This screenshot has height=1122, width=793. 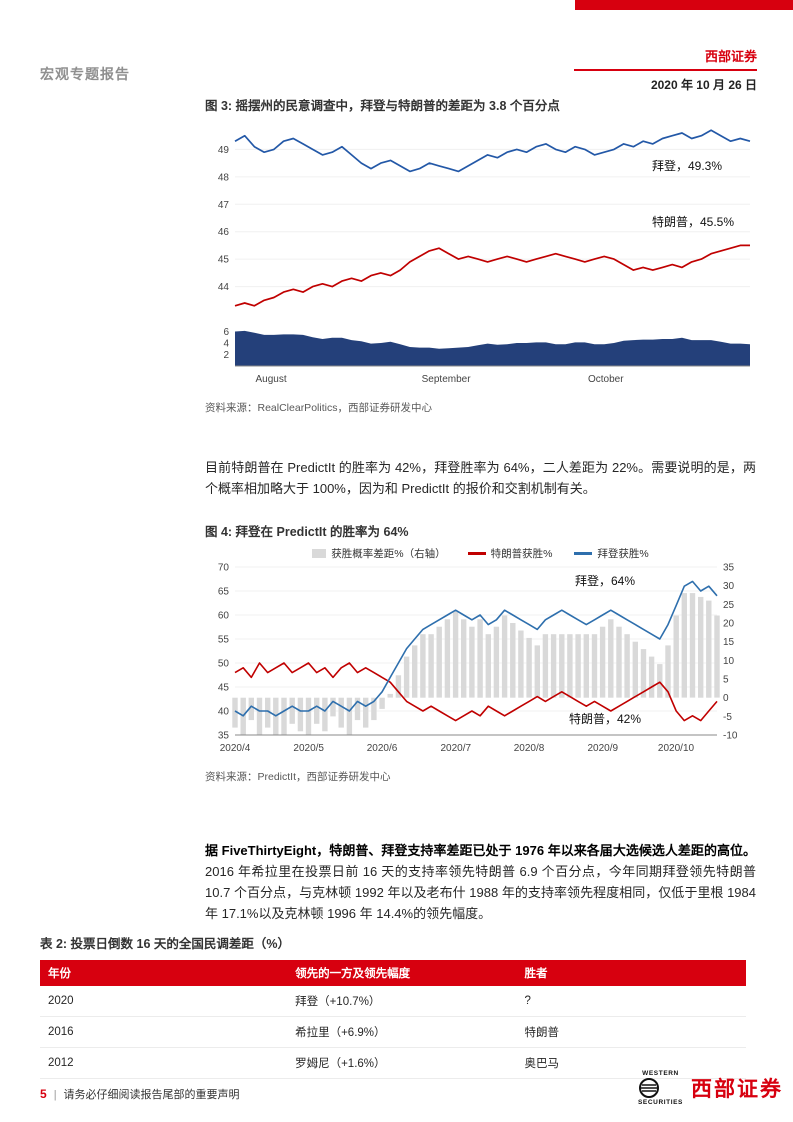 I want to click on figure-3-source: 资料来源：RealClearPolitics，西部证券研发中心, so click(x=318, y=408).